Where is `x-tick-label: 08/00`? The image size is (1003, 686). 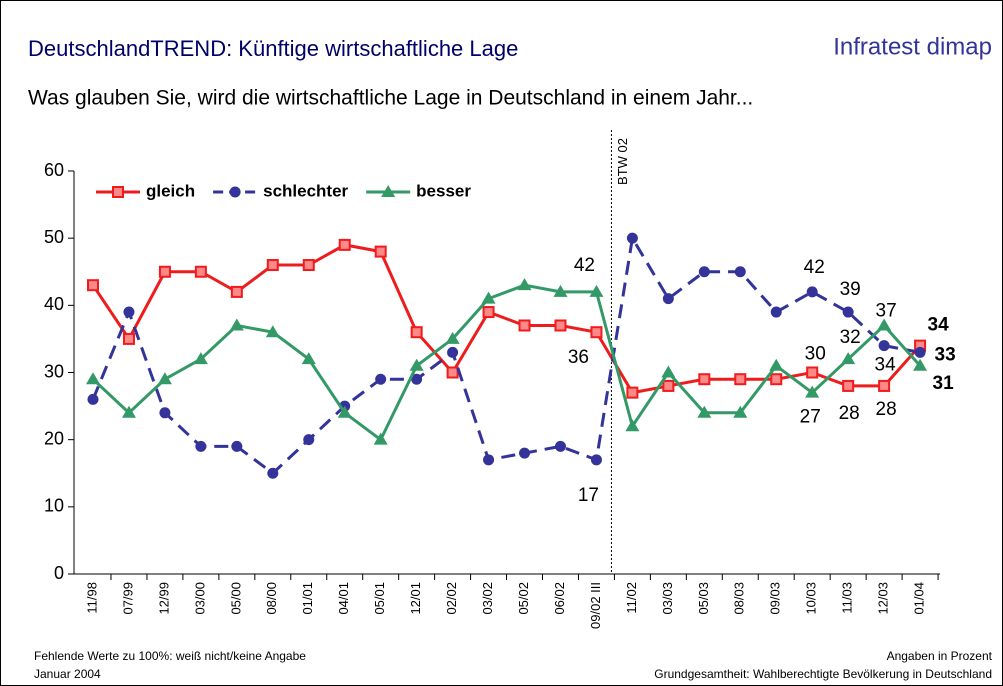 x-tick-label: 08/00 is located at coordinates (271, 598).